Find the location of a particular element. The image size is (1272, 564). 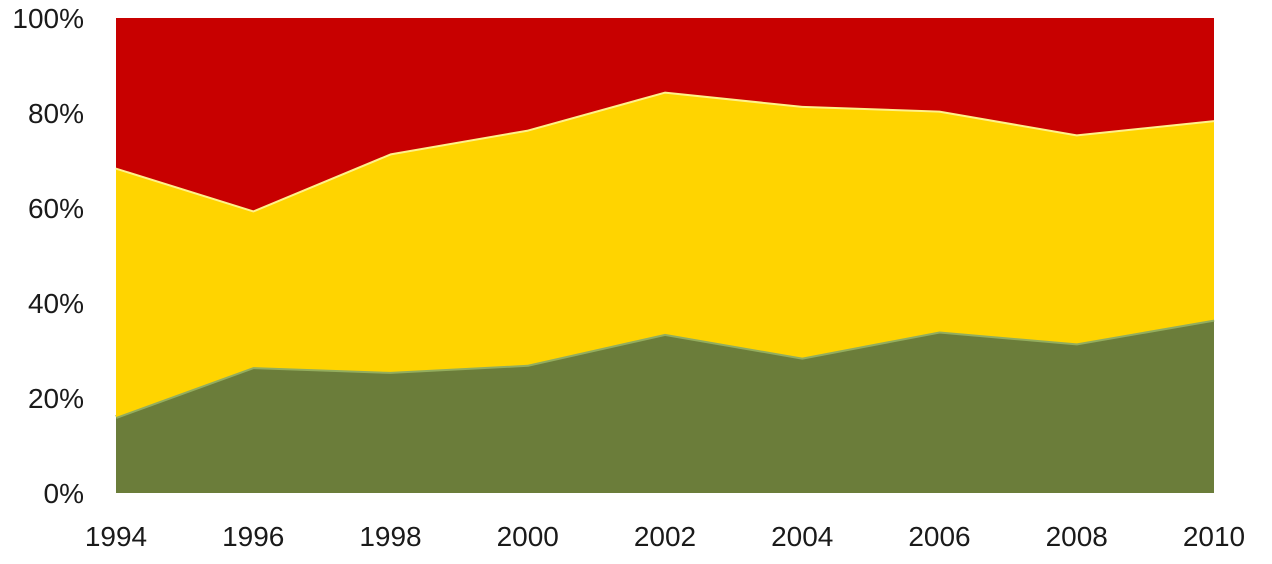

x-tick-label: 2008 is located at coordinates (1077, 536).